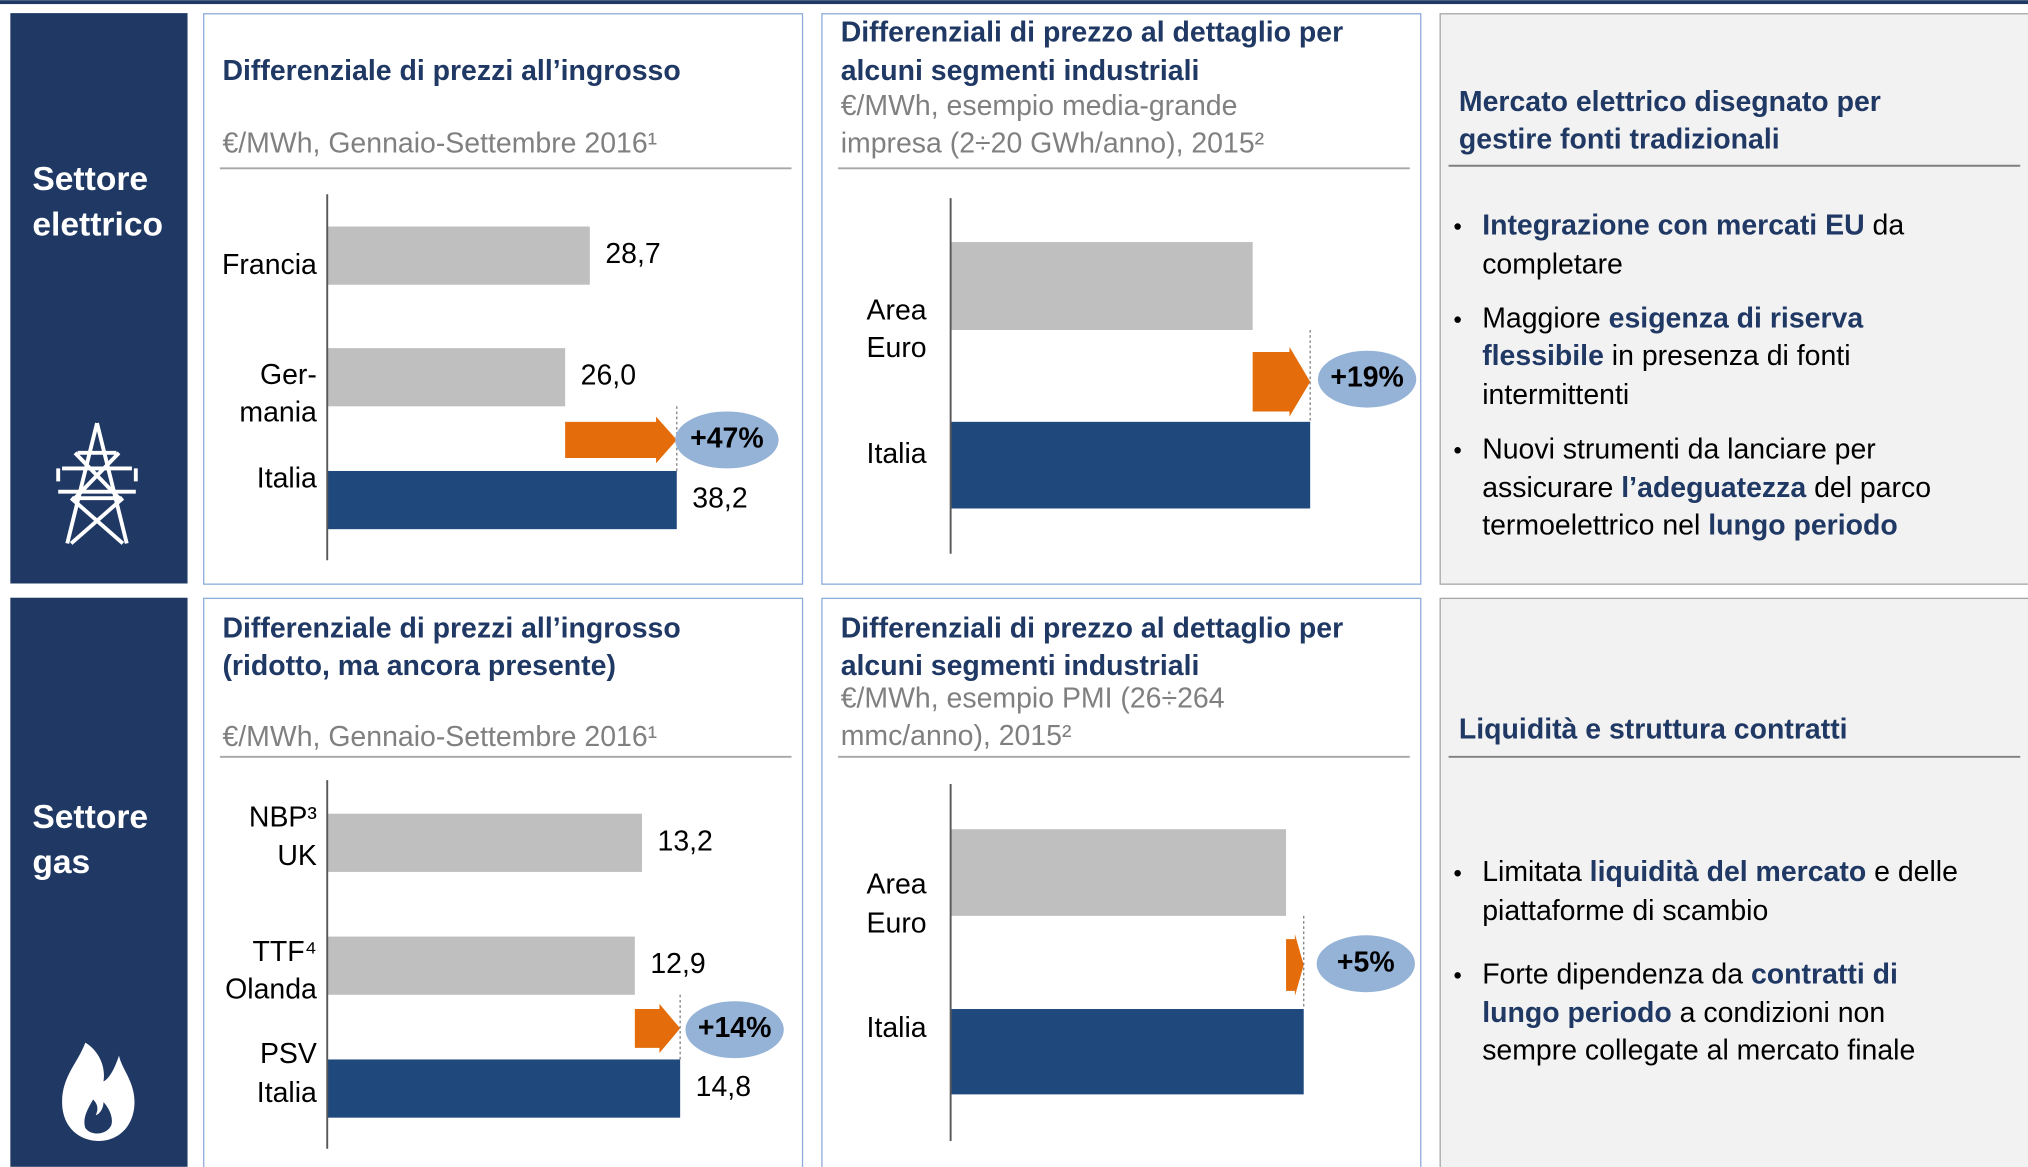 Image resolution: width=2028 pixels, height=1167 pixels. I want to click on delta-label: +5%, so click(1366, 962).